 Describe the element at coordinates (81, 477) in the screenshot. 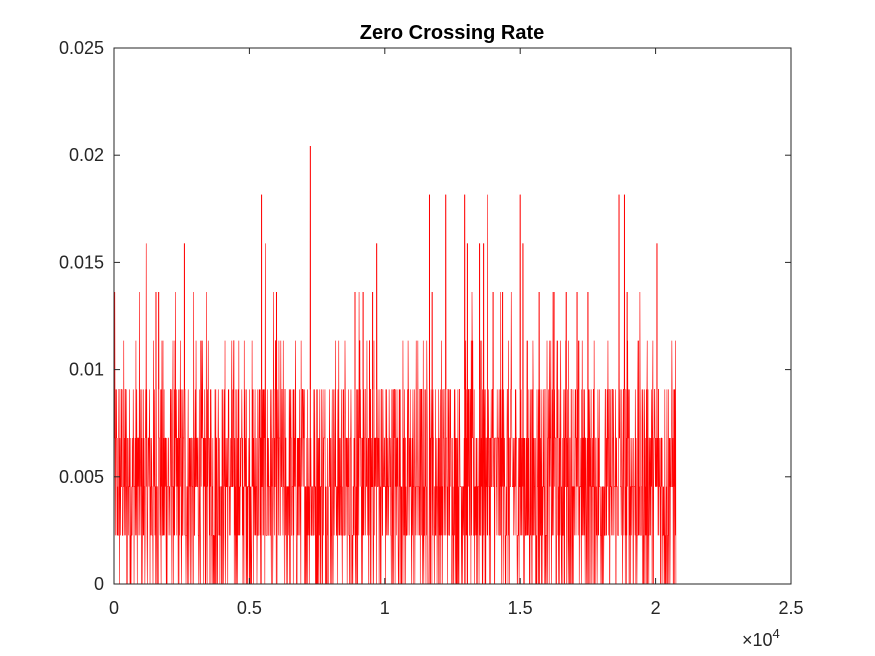

I see `y-tick-label: 0.005` at that location.